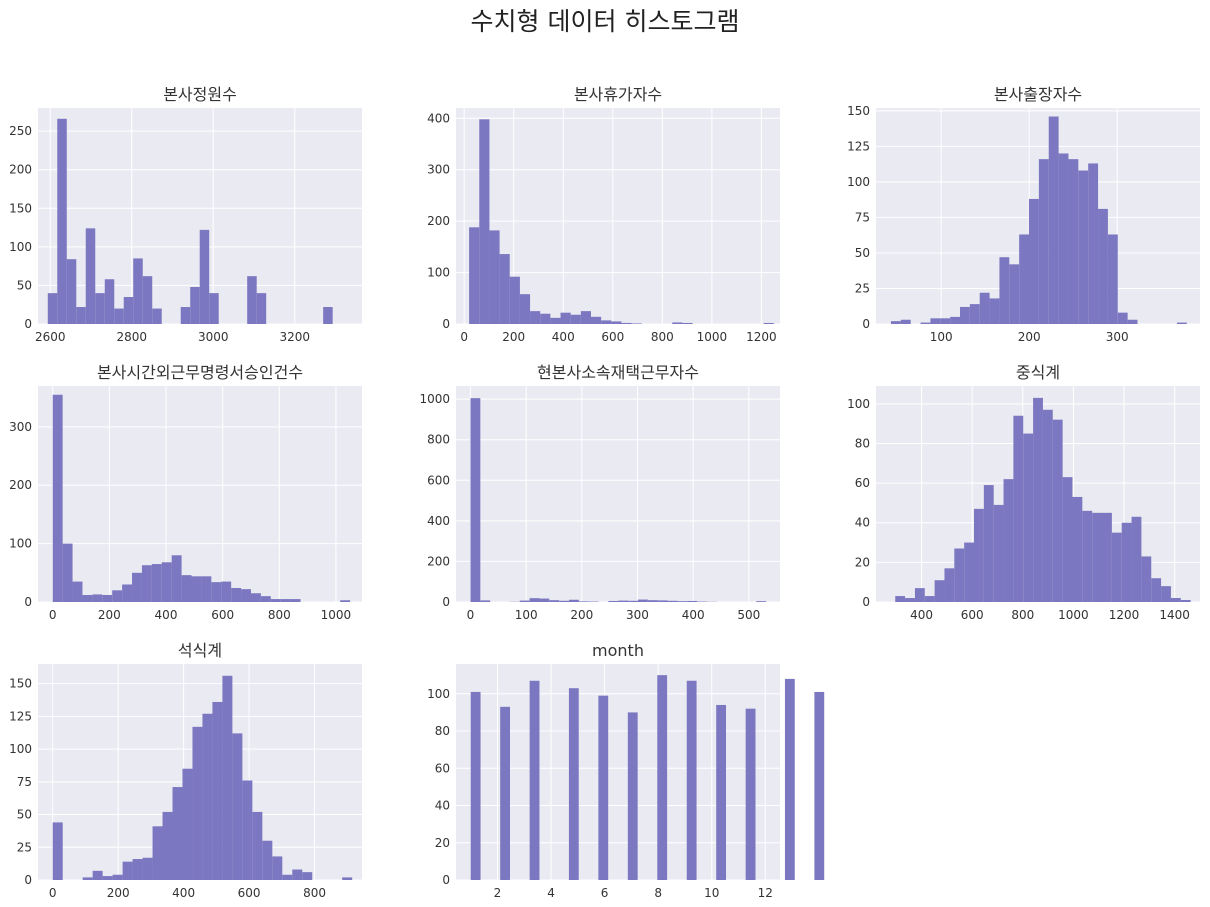 The image size is (1210, 907). What do you see at coordinates (618, 494) in the screenshot?
I see `plot-background` at bounding box center [618, 494].